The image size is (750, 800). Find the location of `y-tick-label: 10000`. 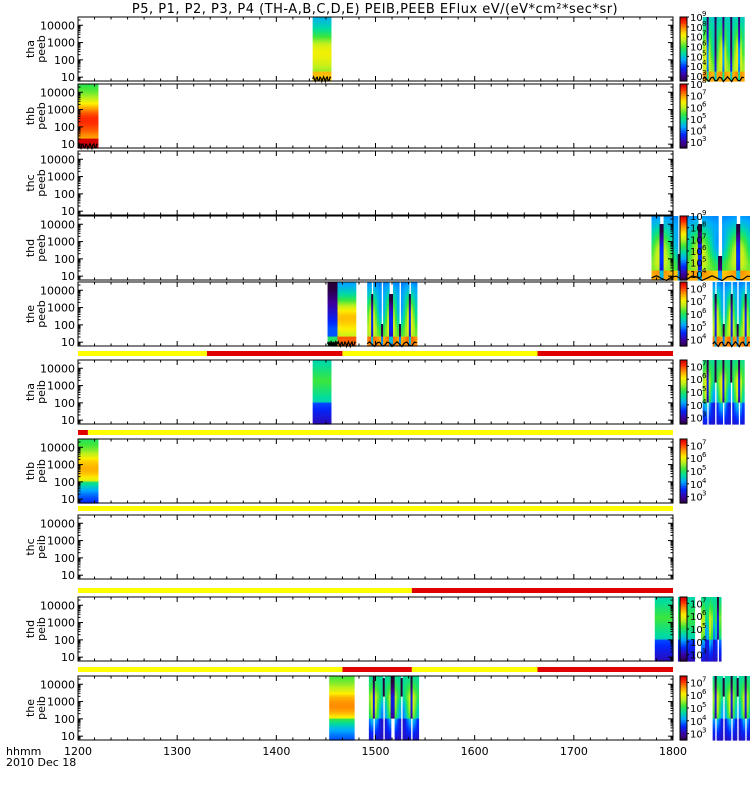

y-tick-label: 10000 is located at coordinates (57, 92).